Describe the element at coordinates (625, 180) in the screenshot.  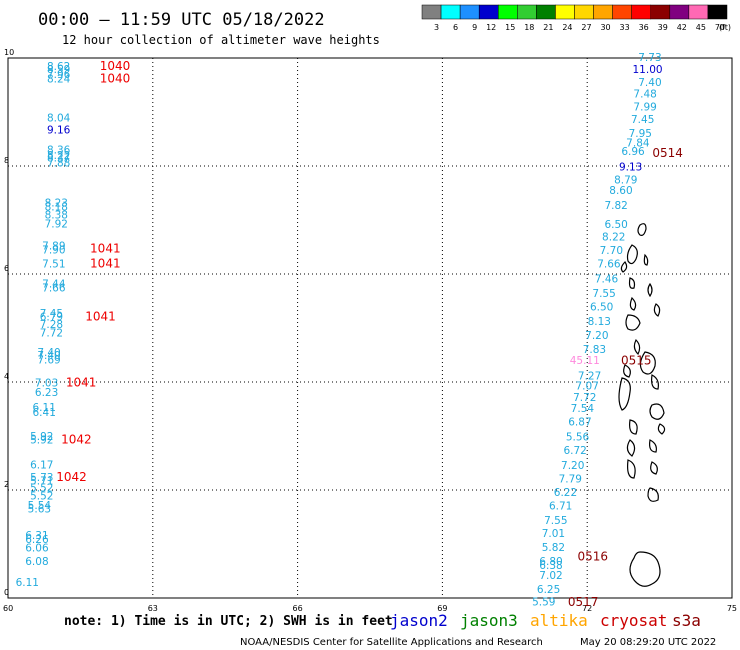
I see `swh-value: 8.79` at that location.